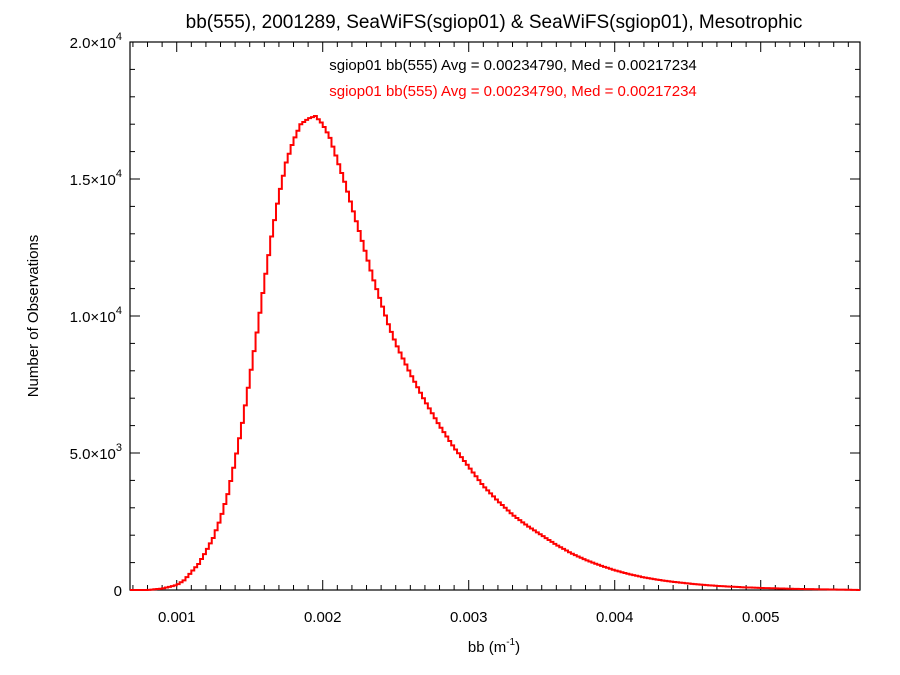  Describe the element at coordinates (615, 617) in the screenshot. I see `x-tick-label: 0.004` at that location.